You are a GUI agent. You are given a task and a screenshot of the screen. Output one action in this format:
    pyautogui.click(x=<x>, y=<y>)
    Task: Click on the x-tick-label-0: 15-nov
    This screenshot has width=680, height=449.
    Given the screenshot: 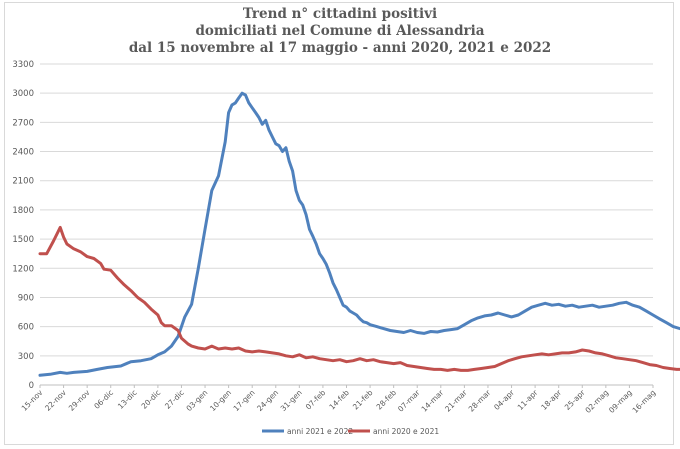 What is the action you would take?
    pyautogui.click(x=32, y=400)
    